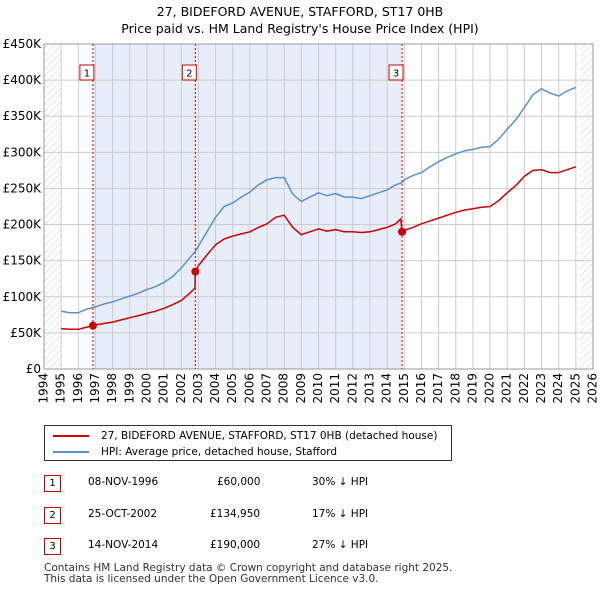 The image size is (600, 590). What do you see at coordinates (352, 388) in the screenshot?
I see `x-tick-label: 2012` at bounding box center [352, 388].